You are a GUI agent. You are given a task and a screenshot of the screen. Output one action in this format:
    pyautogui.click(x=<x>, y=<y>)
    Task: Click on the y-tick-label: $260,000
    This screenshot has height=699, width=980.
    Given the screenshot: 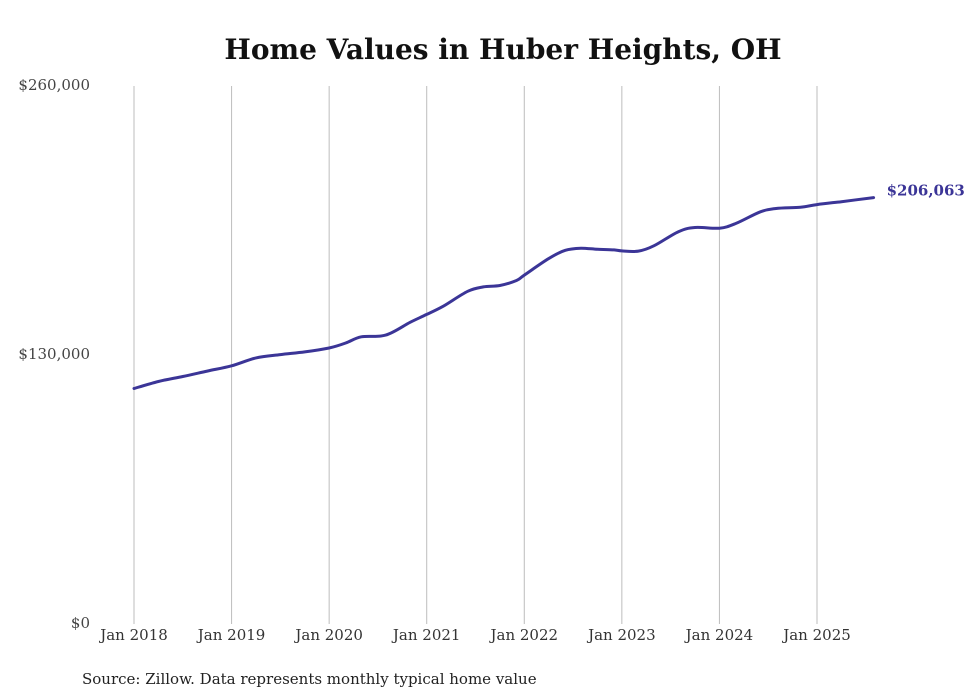 What is the action you would take?
    pyautogui.click(x=54, y=85)
    